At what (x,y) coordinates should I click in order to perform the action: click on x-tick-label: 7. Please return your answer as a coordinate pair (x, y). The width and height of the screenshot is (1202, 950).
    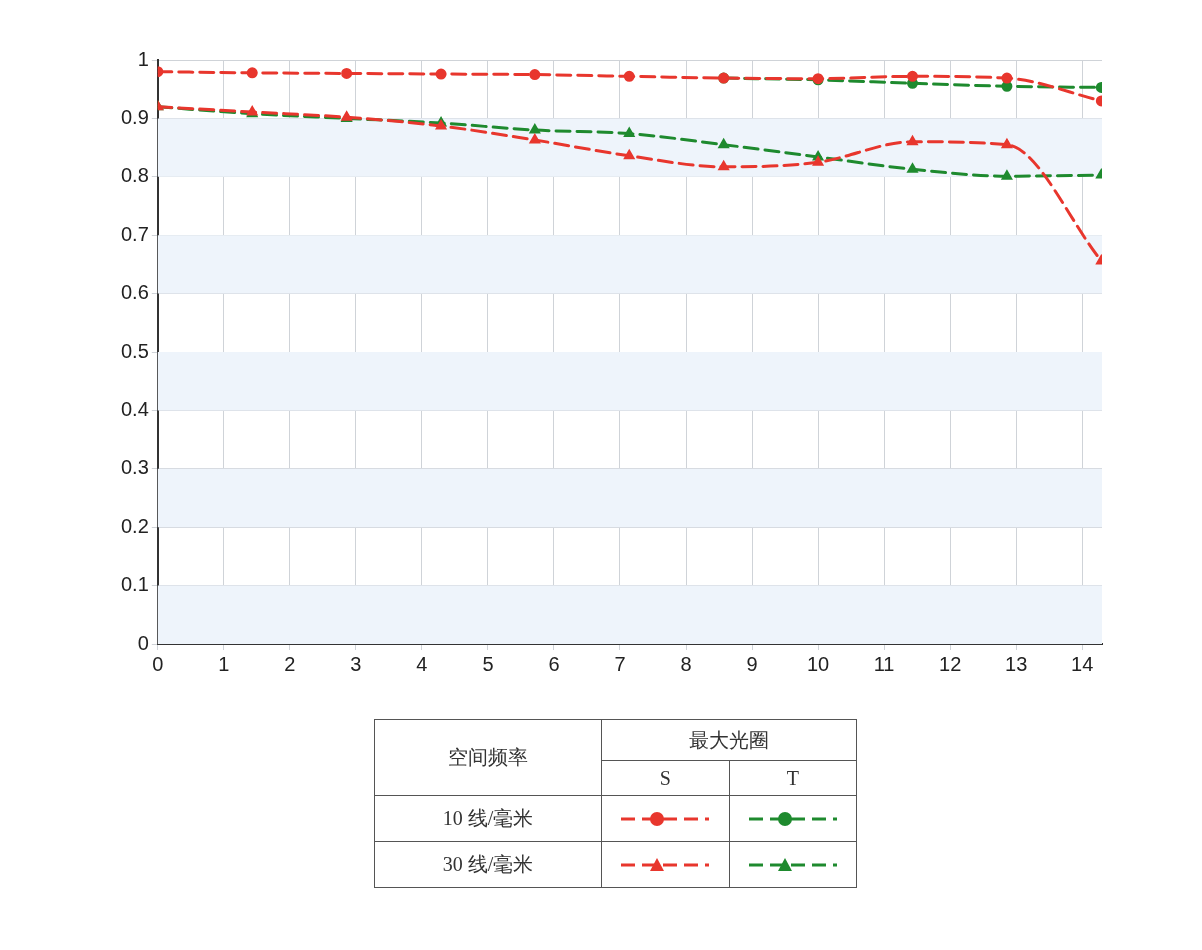
    Looking at the image, I should click on (620, 663).